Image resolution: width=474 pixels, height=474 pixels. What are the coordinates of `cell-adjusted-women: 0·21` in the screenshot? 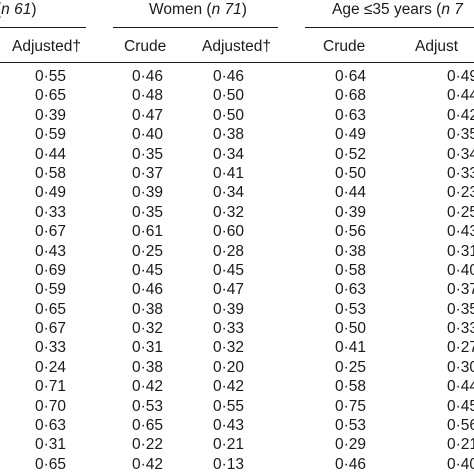 It's located at (229, 445).